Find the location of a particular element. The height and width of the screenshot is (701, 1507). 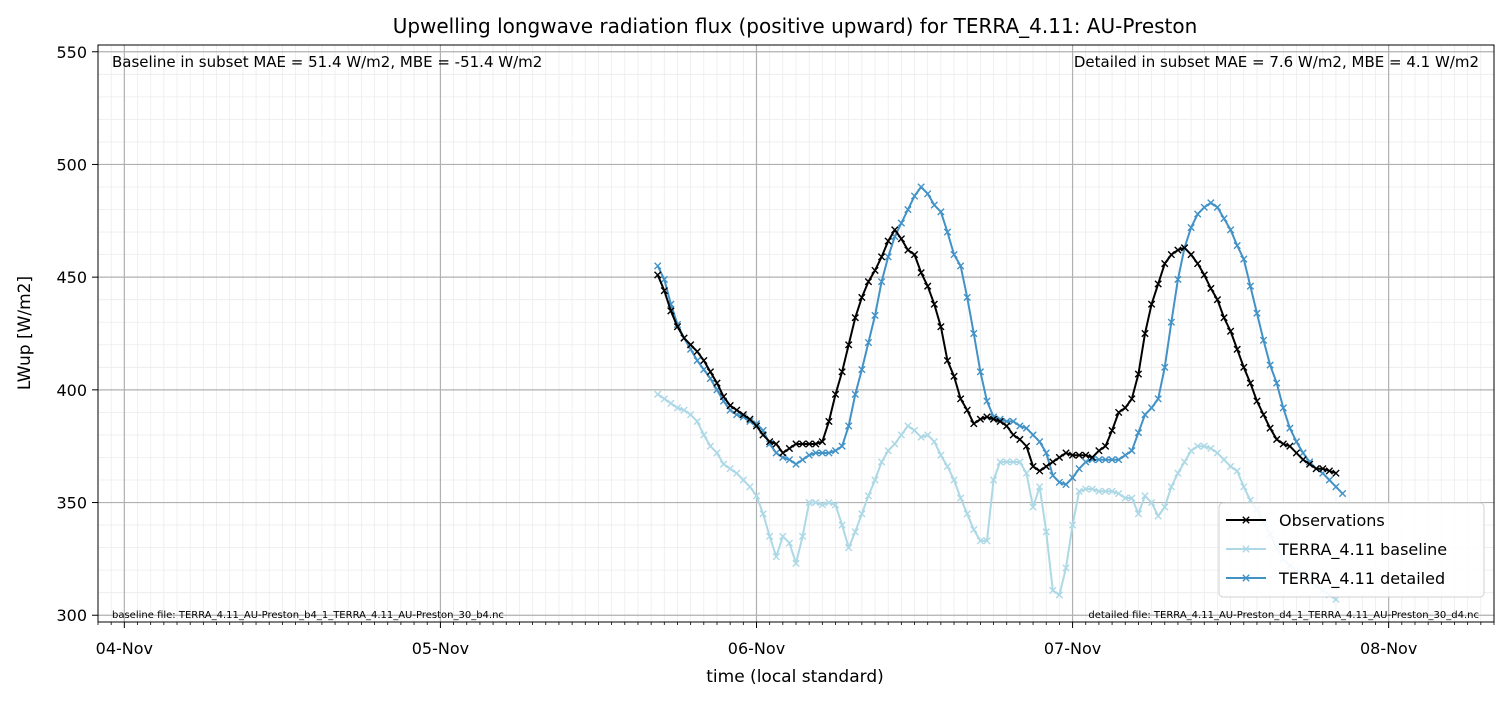

legend-label-2: TERRA_4.11 detailed is located at coordinates (1361, 579).